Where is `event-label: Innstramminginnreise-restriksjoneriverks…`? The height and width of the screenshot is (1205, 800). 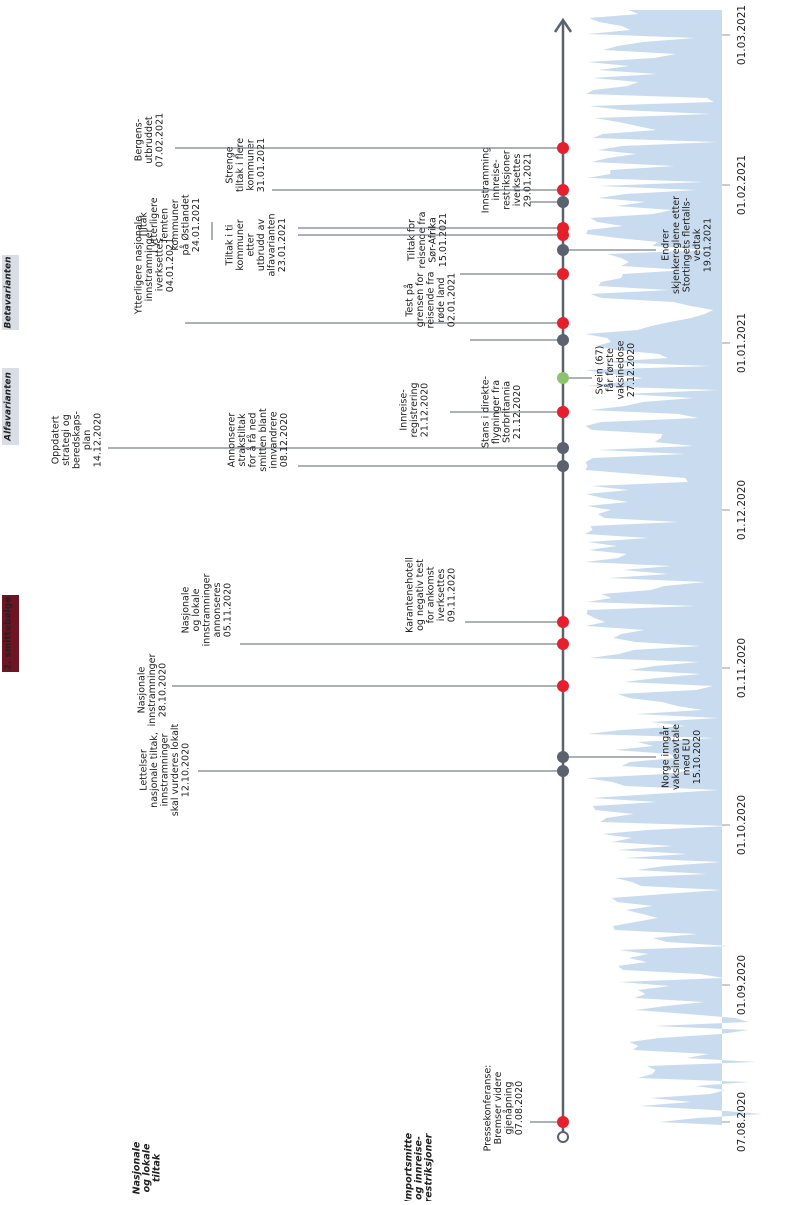 event-label: Innstramminginnreise-restriksjoneriverks… is located at coordinates (506, 180).